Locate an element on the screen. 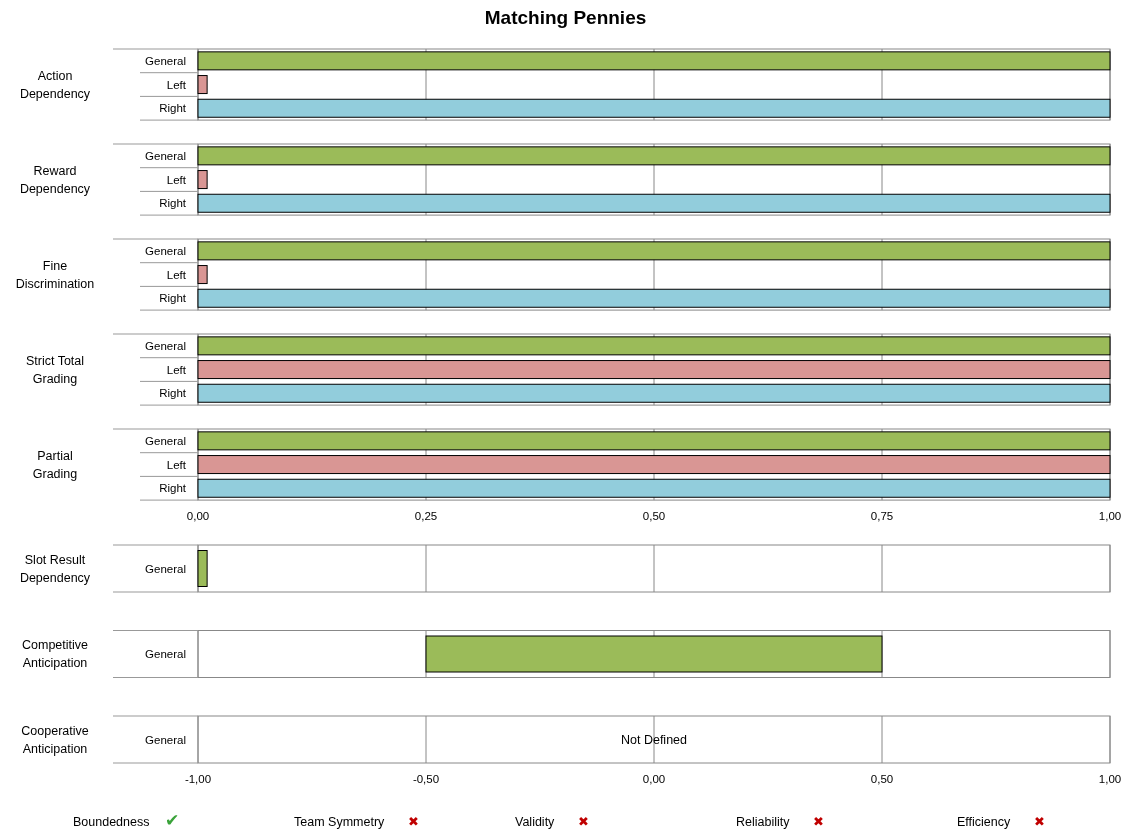 The height and width of the screenshot is (836, 1131). y-axis-title: Partial Grading is located at coordinates (55, 464).